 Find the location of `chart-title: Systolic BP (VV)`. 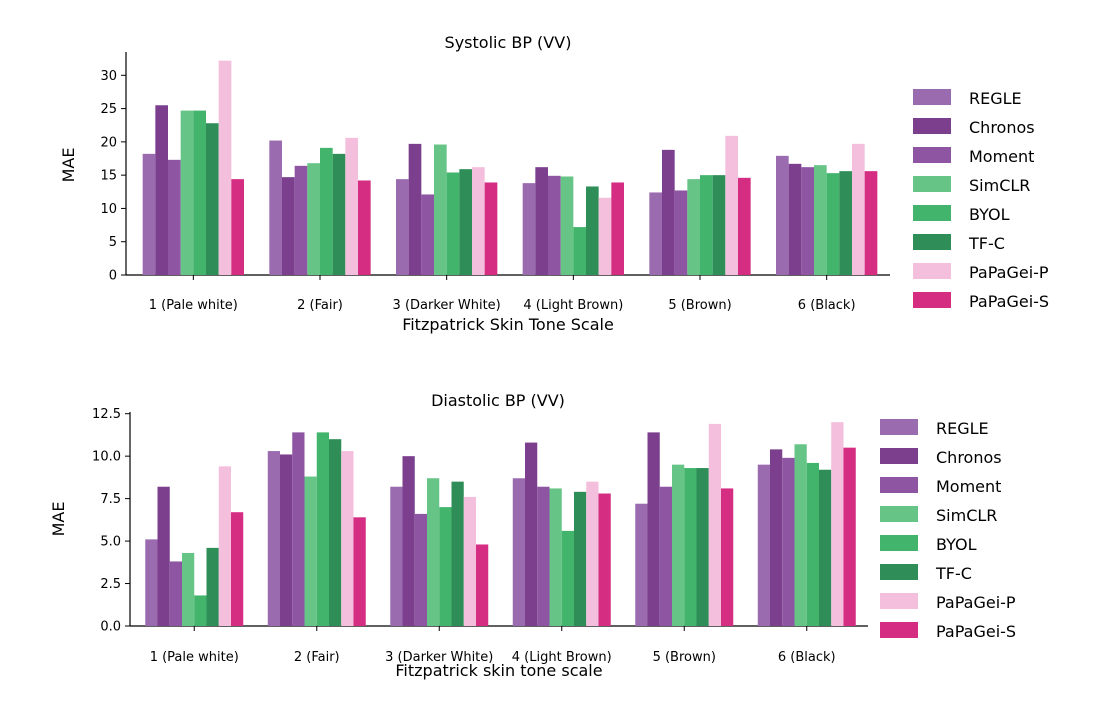

chart-title: Systolic BP (VV) is located at coordinates (508, 42).